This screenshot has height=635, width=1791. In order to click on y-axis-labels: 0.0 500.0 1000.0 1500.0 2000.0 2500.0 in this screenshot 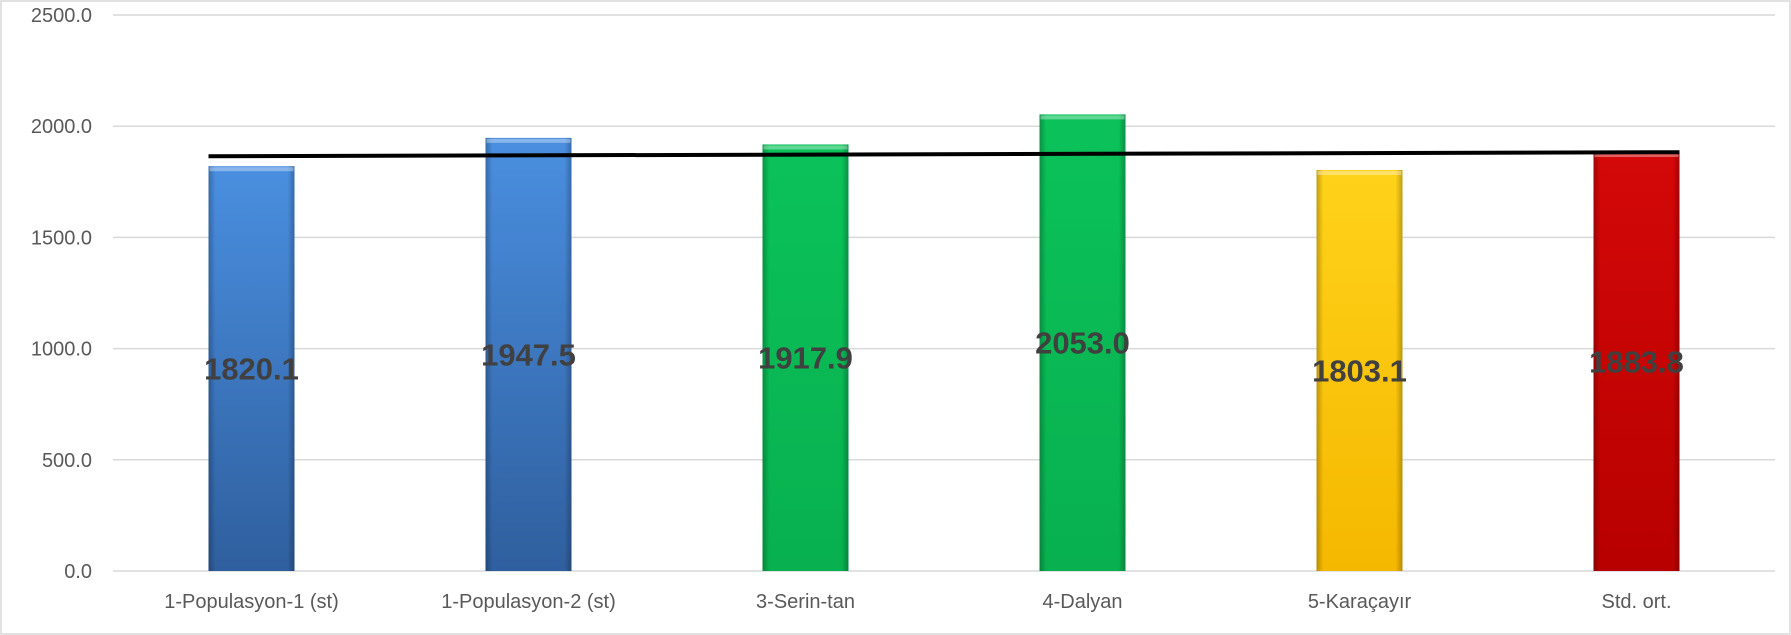, I will do `click(61, 294)`.